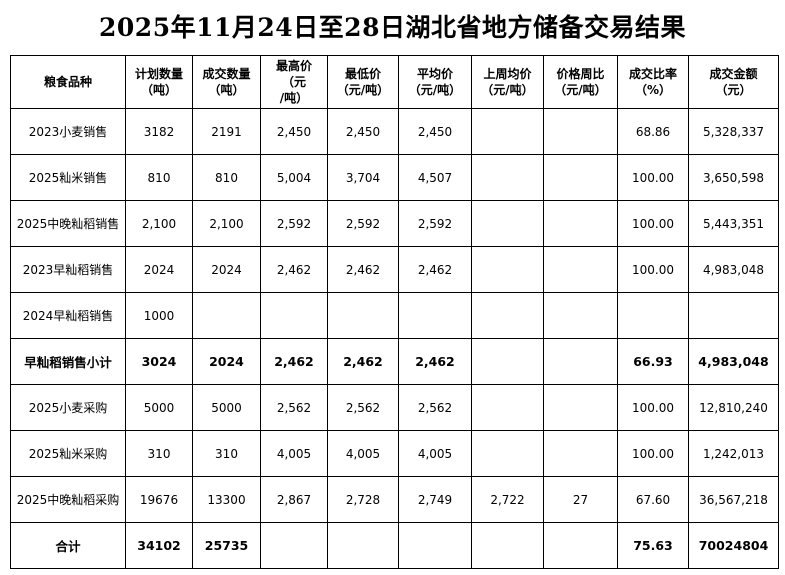 This screenshot has width=785, height=575. I want to click on table-cell: 1000, so click(159, 315).